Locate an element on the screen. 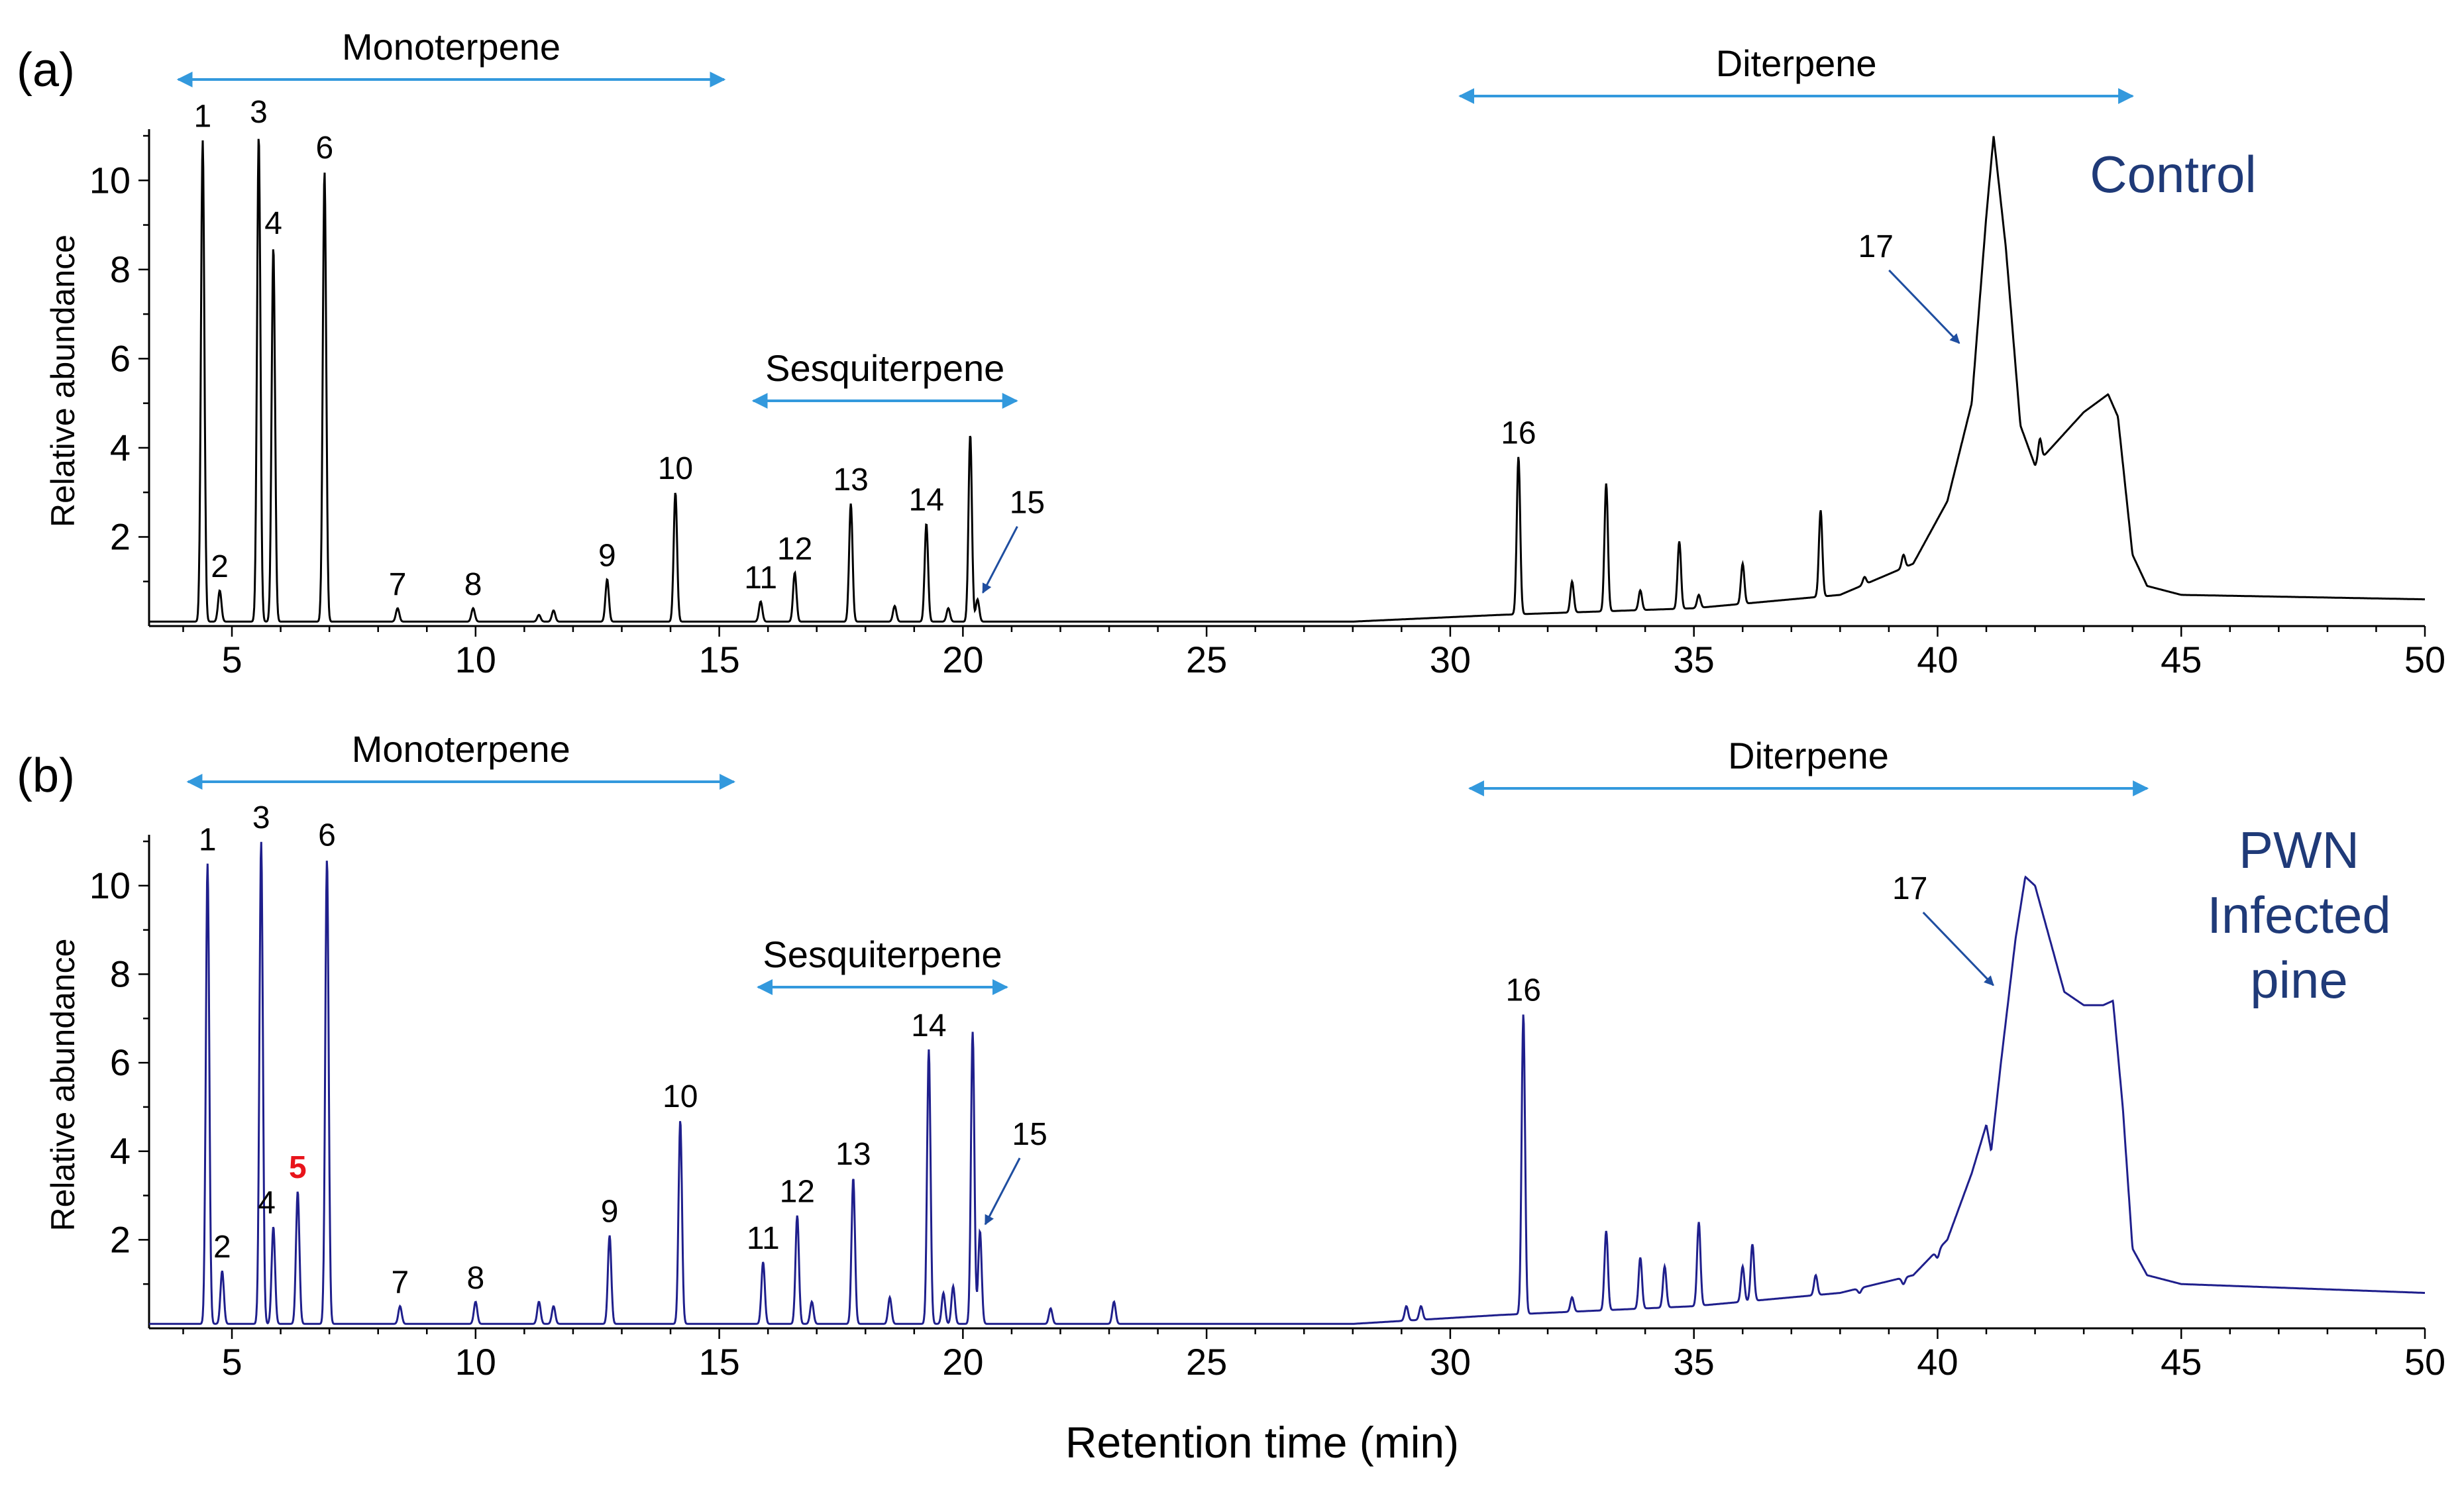 The image size is (2464, 1486). x-axis-title: Retention time (min) is located at coordinates (1262, 1442).